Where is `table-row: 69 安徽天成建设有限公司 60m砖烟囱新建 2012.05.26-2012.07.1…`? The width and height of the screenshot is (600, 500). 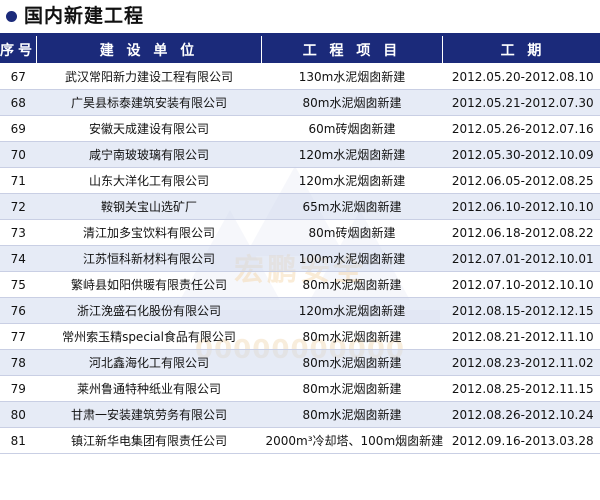 table-row: 69 安徽天成建设有限公司 60m砖烟囱新建 2012.05.26-2012.07.1… is located at coordinates (300, 128).